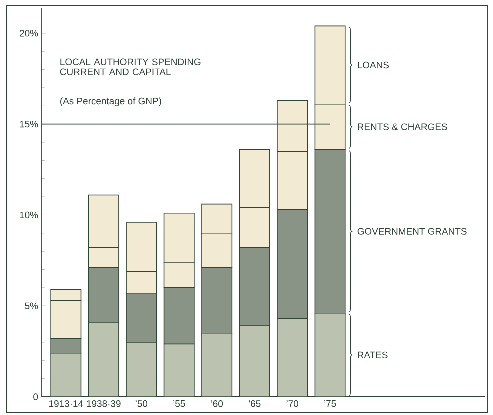 The width and height of the screenshot is (493, 415). What do you see at coordinates (373, 355) in the screenshot?
I see `series-label: RATES` at bounding box center [373, 355].